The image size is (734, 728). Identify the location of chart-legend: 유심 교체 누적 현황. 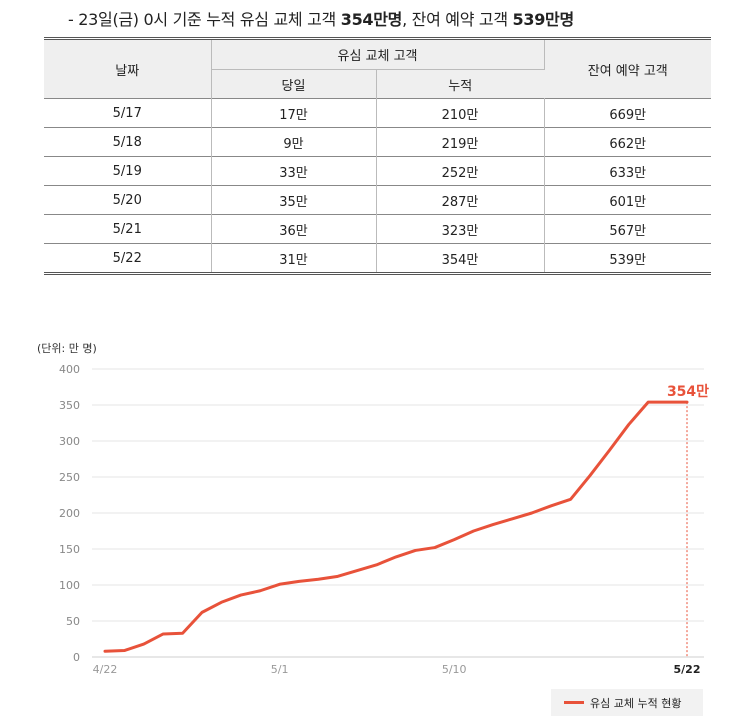
(627, 702).